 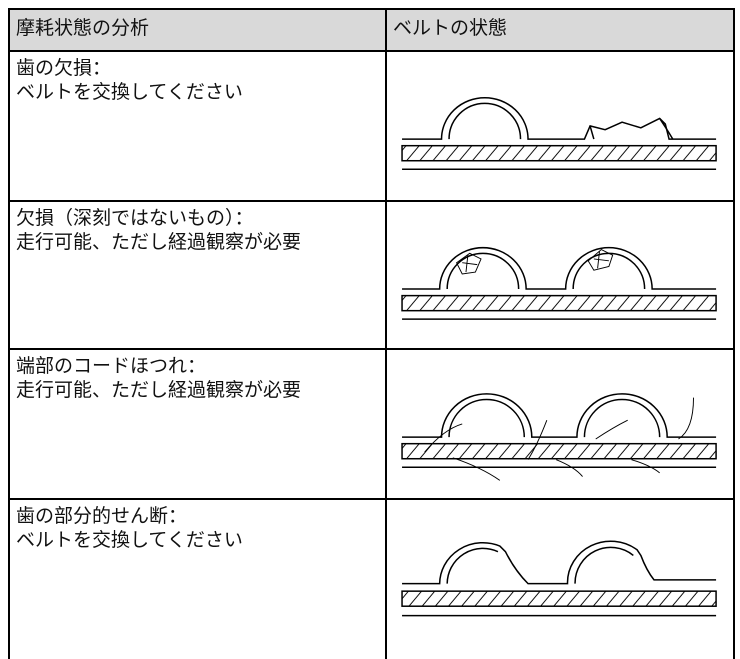 I want to click on header-row: 摩耗状態の分析 ベルトの状態, so click(x=371, y=30).